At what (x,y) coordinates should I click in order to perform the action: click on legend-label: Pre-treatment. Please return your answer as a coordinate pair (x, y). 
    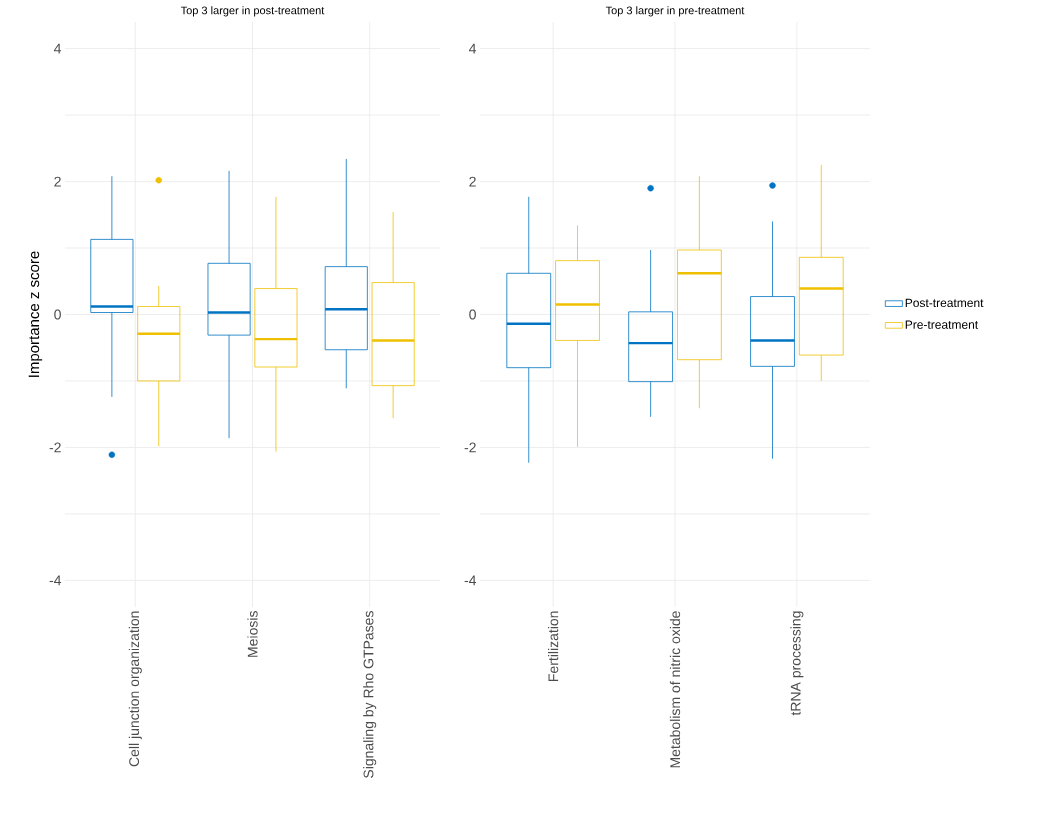
    Looking at the image, I should click on (942, 324).